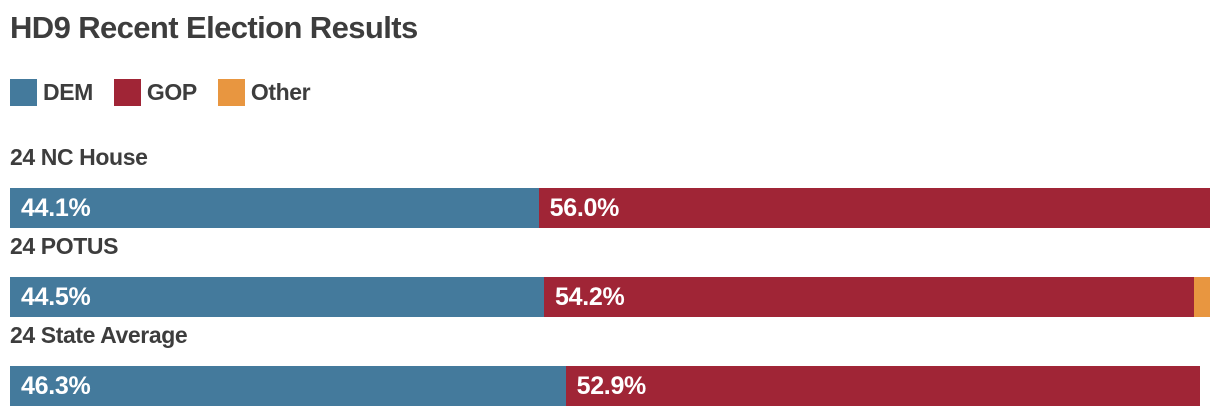  Describe the element at coordinates (590, 296) in the screenshot. I see `bar-value-label: 54.2%` at that location.